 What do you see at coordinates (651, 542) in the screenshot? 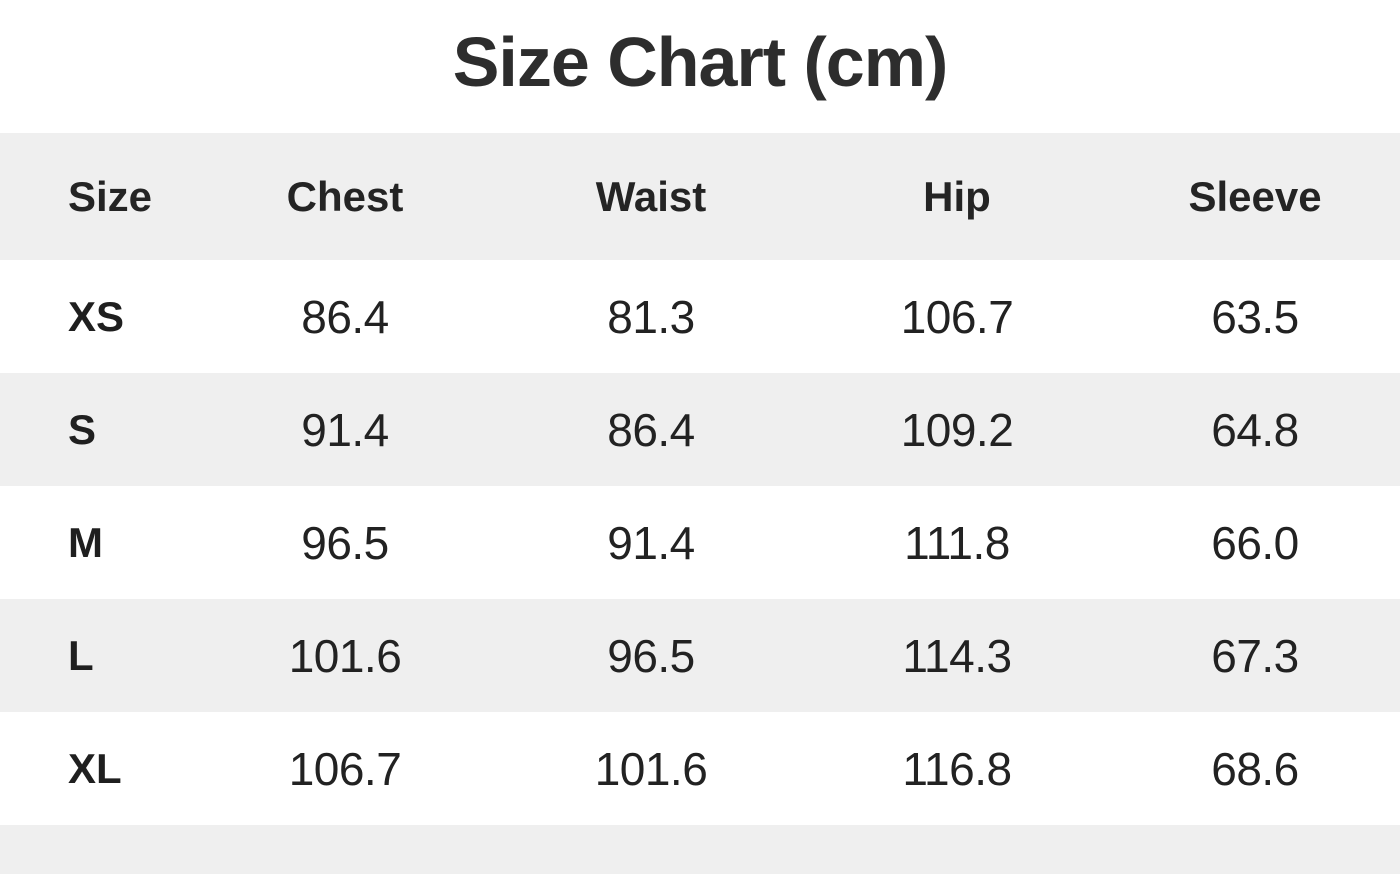
I see `cell-m-waist: 91.4` at bounding box center [651, 542].